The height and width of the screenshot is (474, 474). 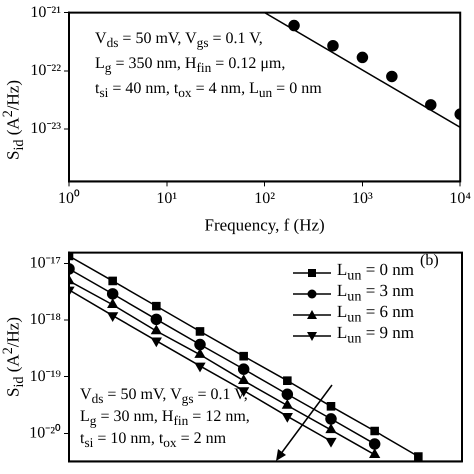 What do you see at coordinates (429, 261) in the screenshot?
I see `annotation: (b)` at bounding box center [429, 261].